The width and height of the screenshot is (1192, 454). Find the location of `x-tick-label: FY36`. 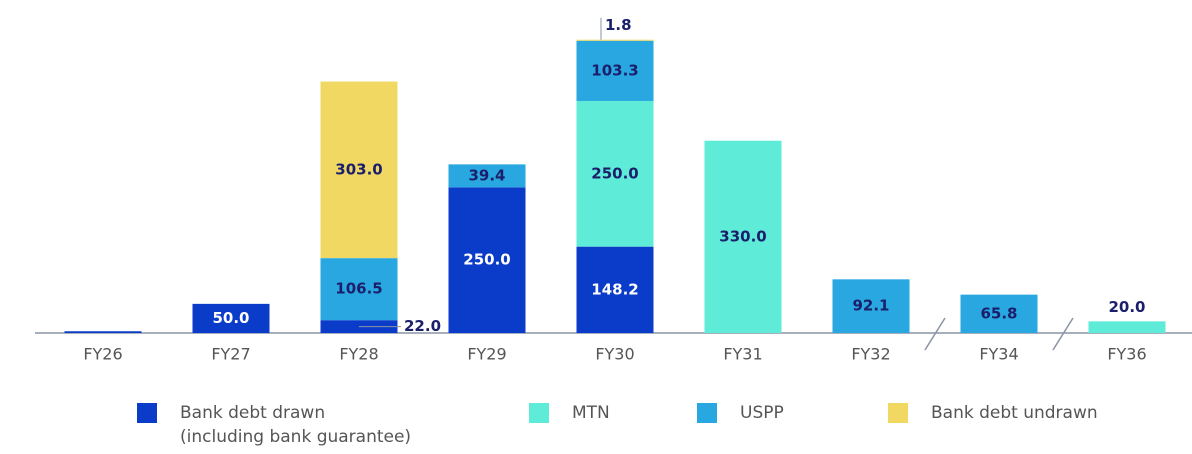

x-tick-label: FY36 is located at coordinates (1126, 354).